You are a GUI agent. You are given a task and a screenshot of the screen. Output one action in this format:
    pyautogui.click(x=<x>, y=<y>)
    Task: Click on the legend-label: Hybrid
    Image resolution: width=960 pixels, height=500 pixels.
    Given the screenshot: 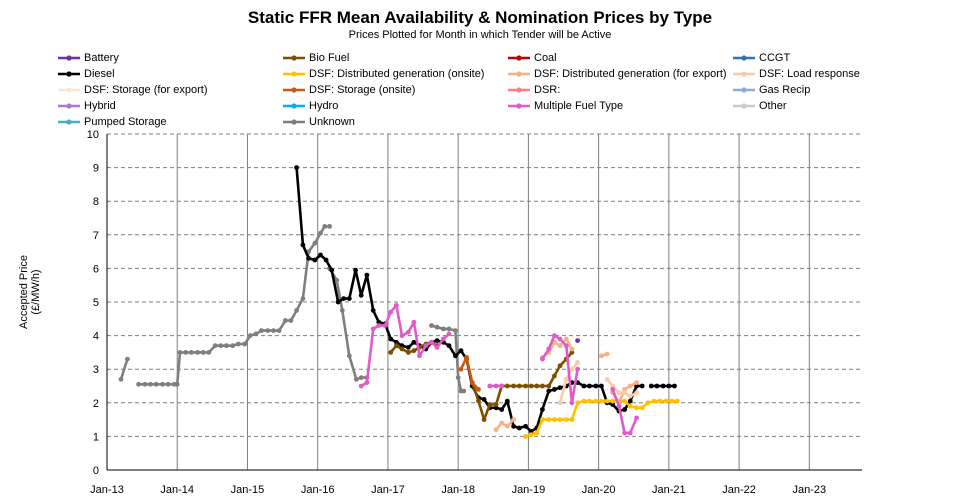 What is the action you would take?
    pyautogui.click(x=100, y=106)
    